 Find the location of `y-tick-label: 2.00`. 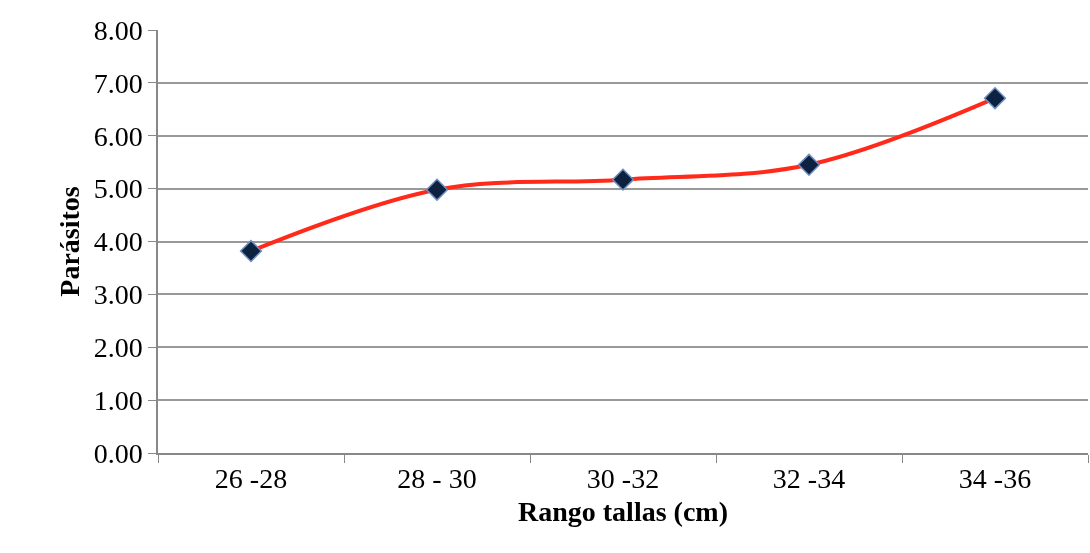

y-tick-label: 2.00 is located at coordinates (118, 348).